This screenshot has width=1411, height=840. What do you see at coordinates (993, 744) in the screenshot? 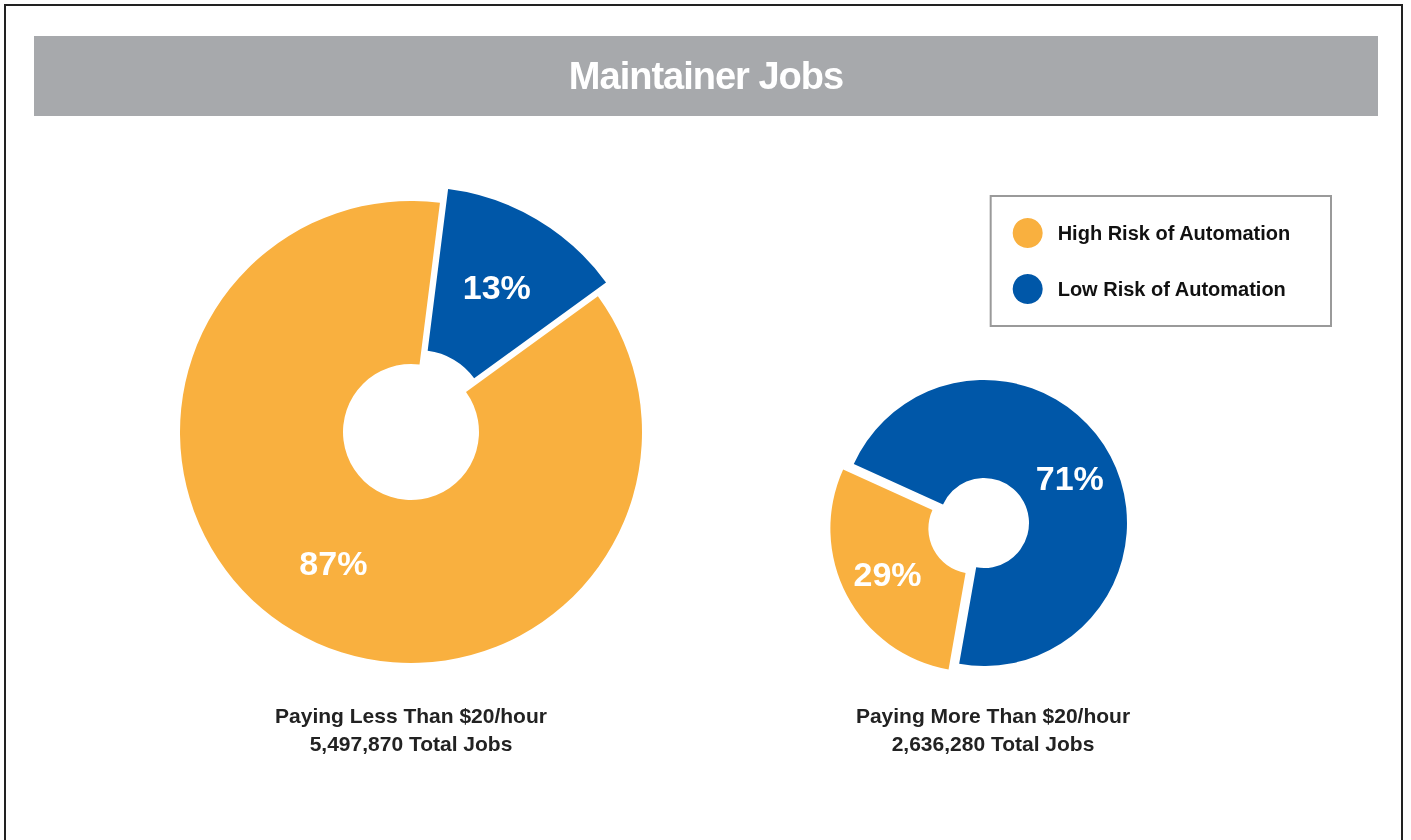
I see `text: 2,636,280 Total Jobs` at bounding box center [993, 744].